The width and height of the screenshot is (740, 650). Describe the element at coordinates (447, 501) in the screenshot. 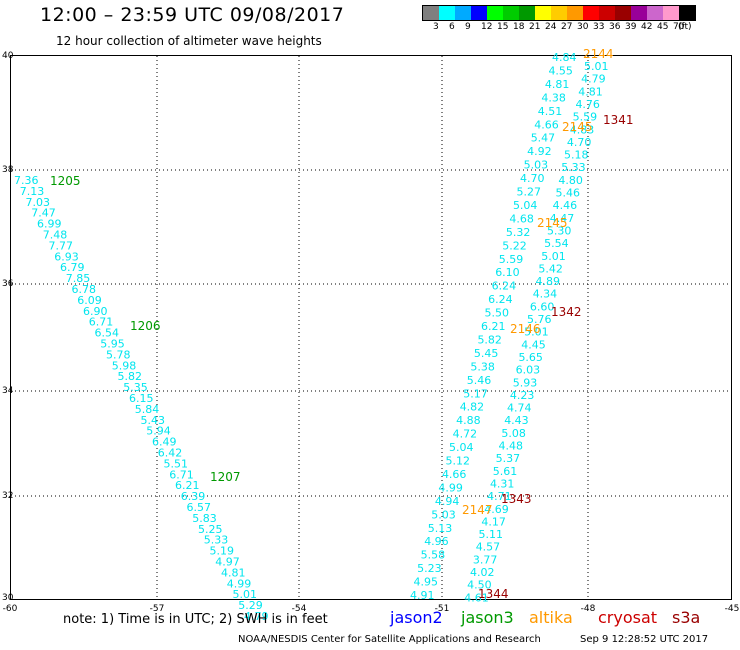

I see `swh-value: 4.94` at that location.